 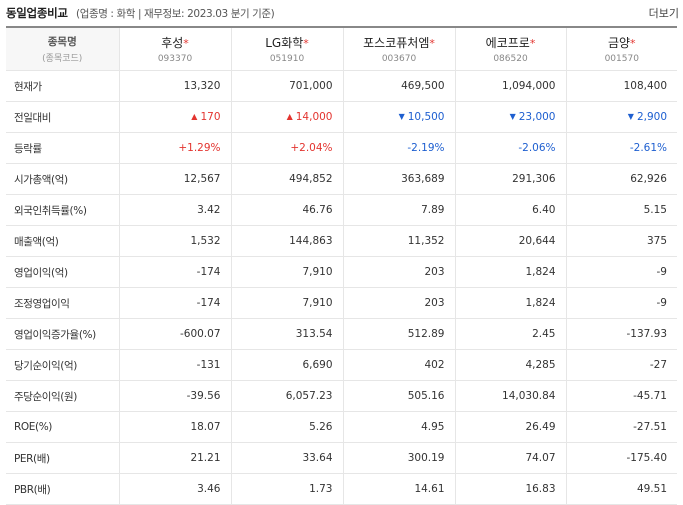 I want to click on value-cell: 402, so click(x=398, y=365).